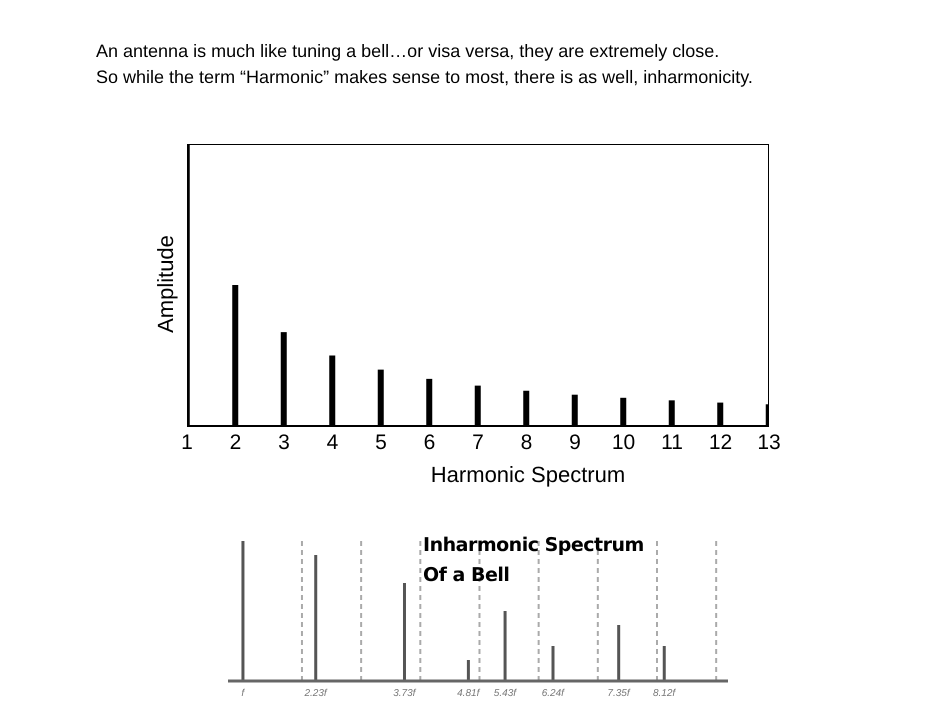 This screenshot has height=705, width=940. Describe the element at coordinates (469, 694) in the screenshot. I see `x-tick-label: 4.81f` at that location.